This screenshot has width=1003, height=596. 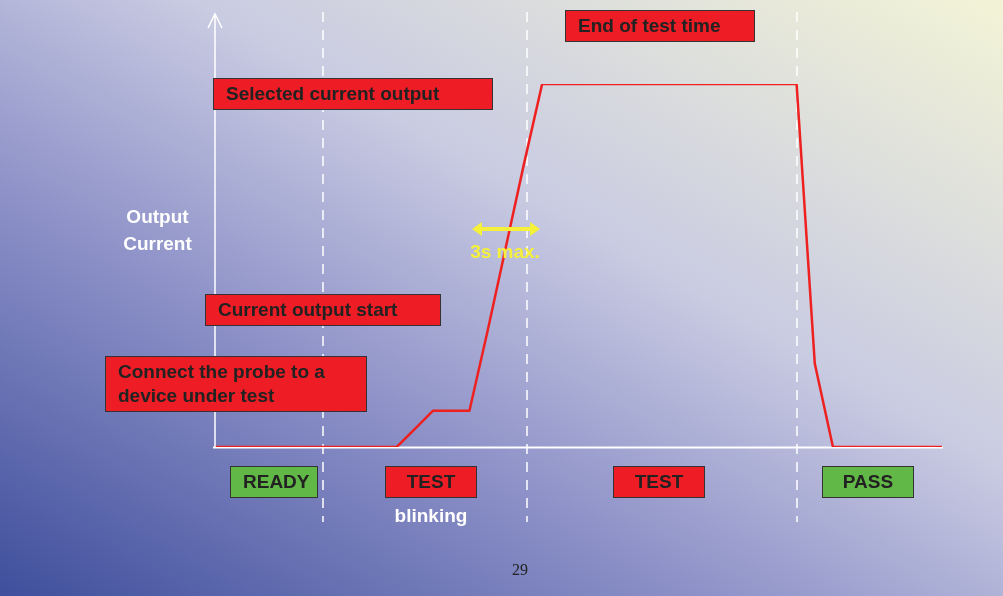 I want to click on text: blinking, so click(x=431, y=516).